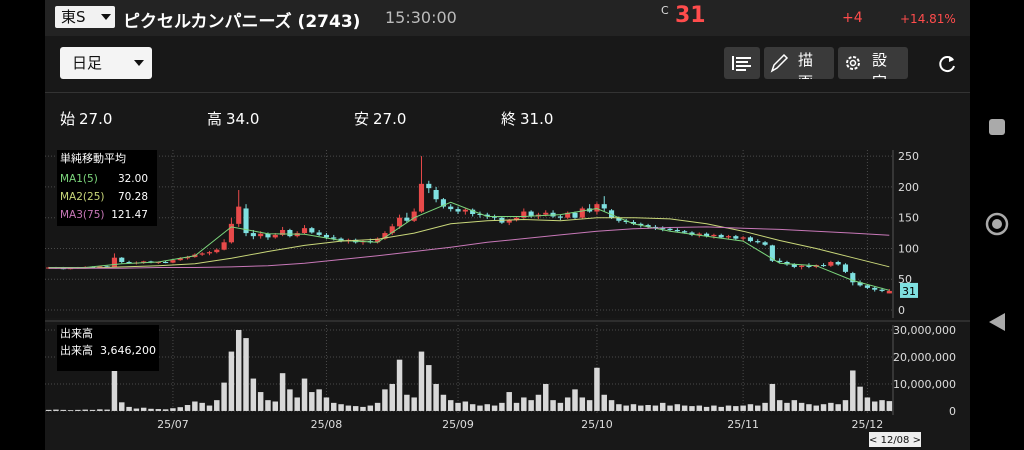 This screenshot has width=1024, height=450. What do you see at coordinates (895, 440) in the screenshot?
I see `cursor-label: < 12/08 >` at bounding box center [895, 440].